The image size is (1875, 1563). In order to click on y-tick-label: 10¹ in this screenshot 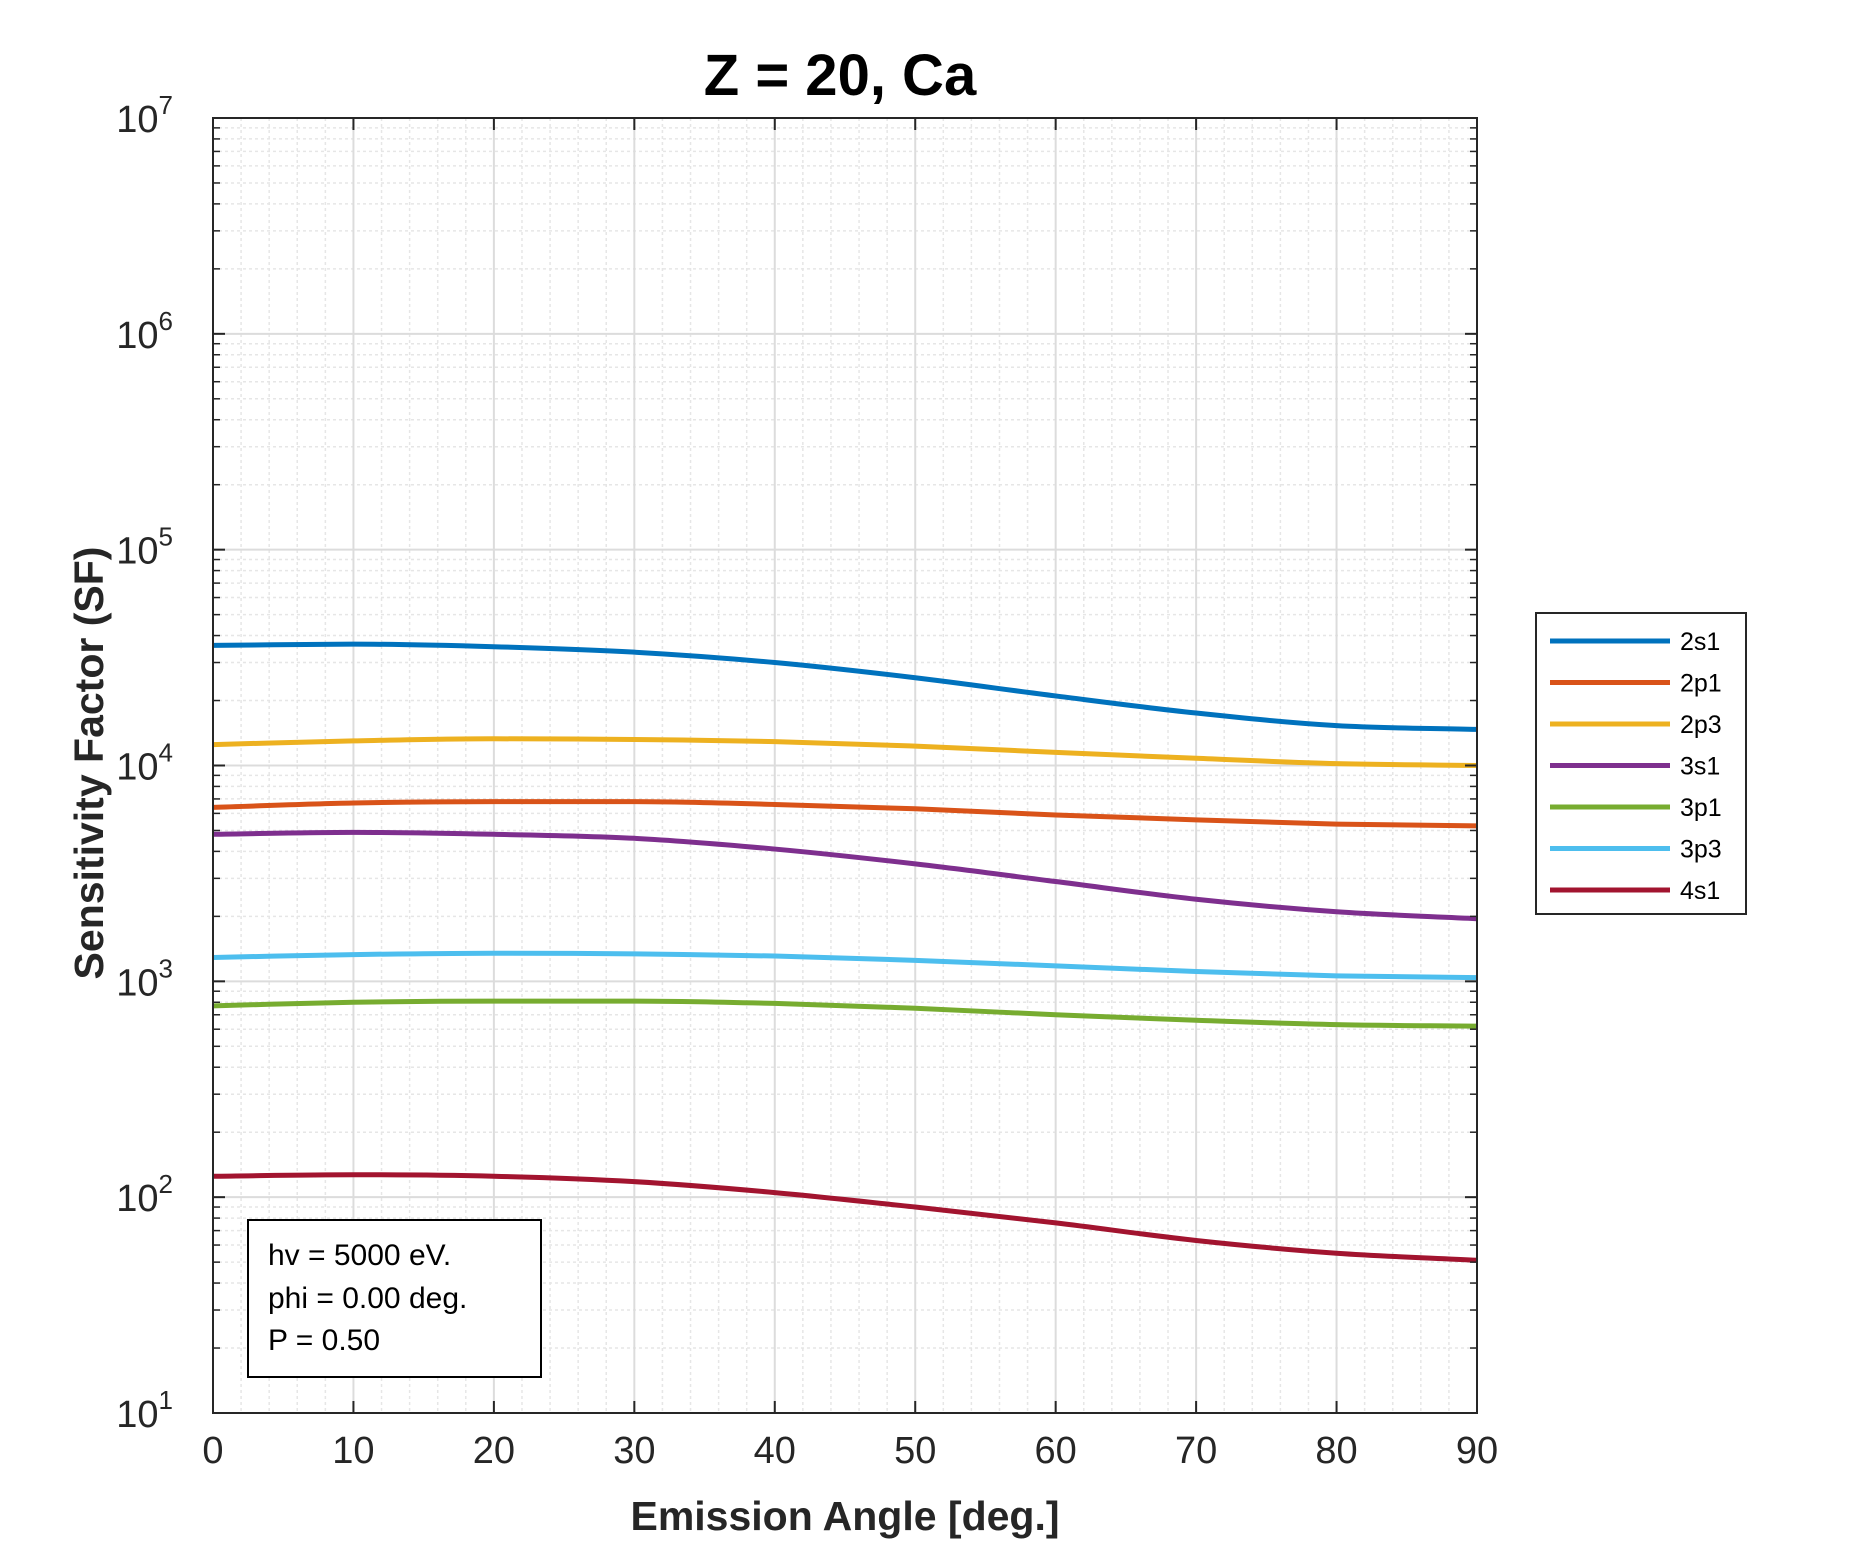, I will do `click(144, 1410)`.